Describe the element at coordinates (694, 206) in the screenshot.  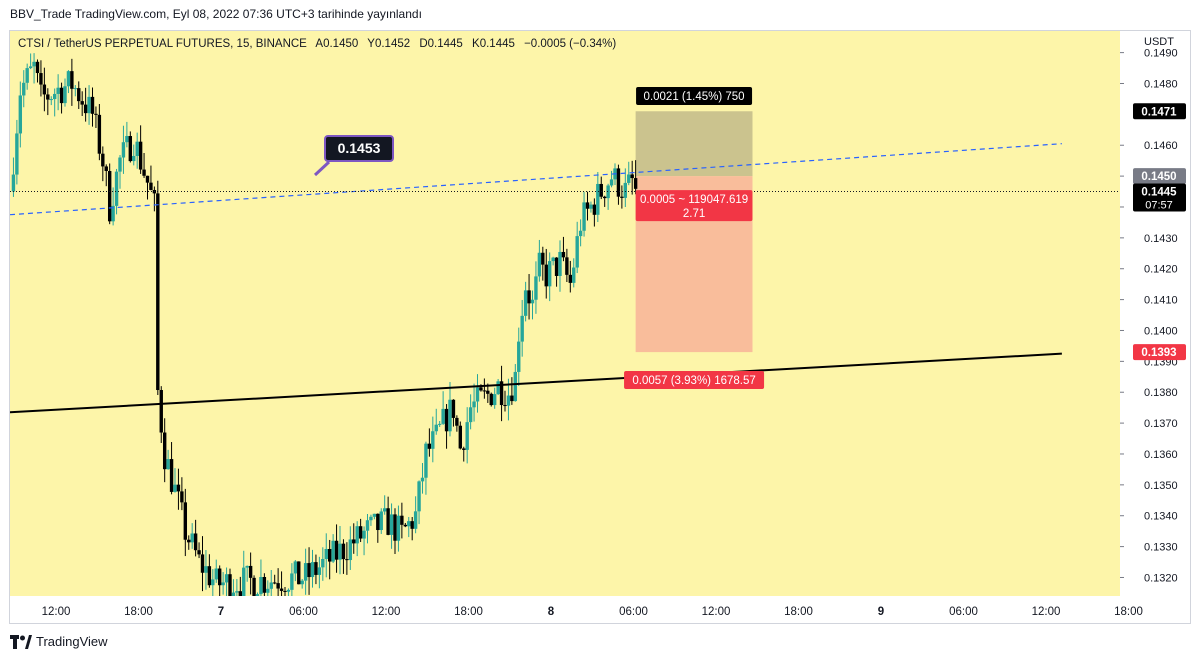
I see `open-pnl-label-box` at that location.